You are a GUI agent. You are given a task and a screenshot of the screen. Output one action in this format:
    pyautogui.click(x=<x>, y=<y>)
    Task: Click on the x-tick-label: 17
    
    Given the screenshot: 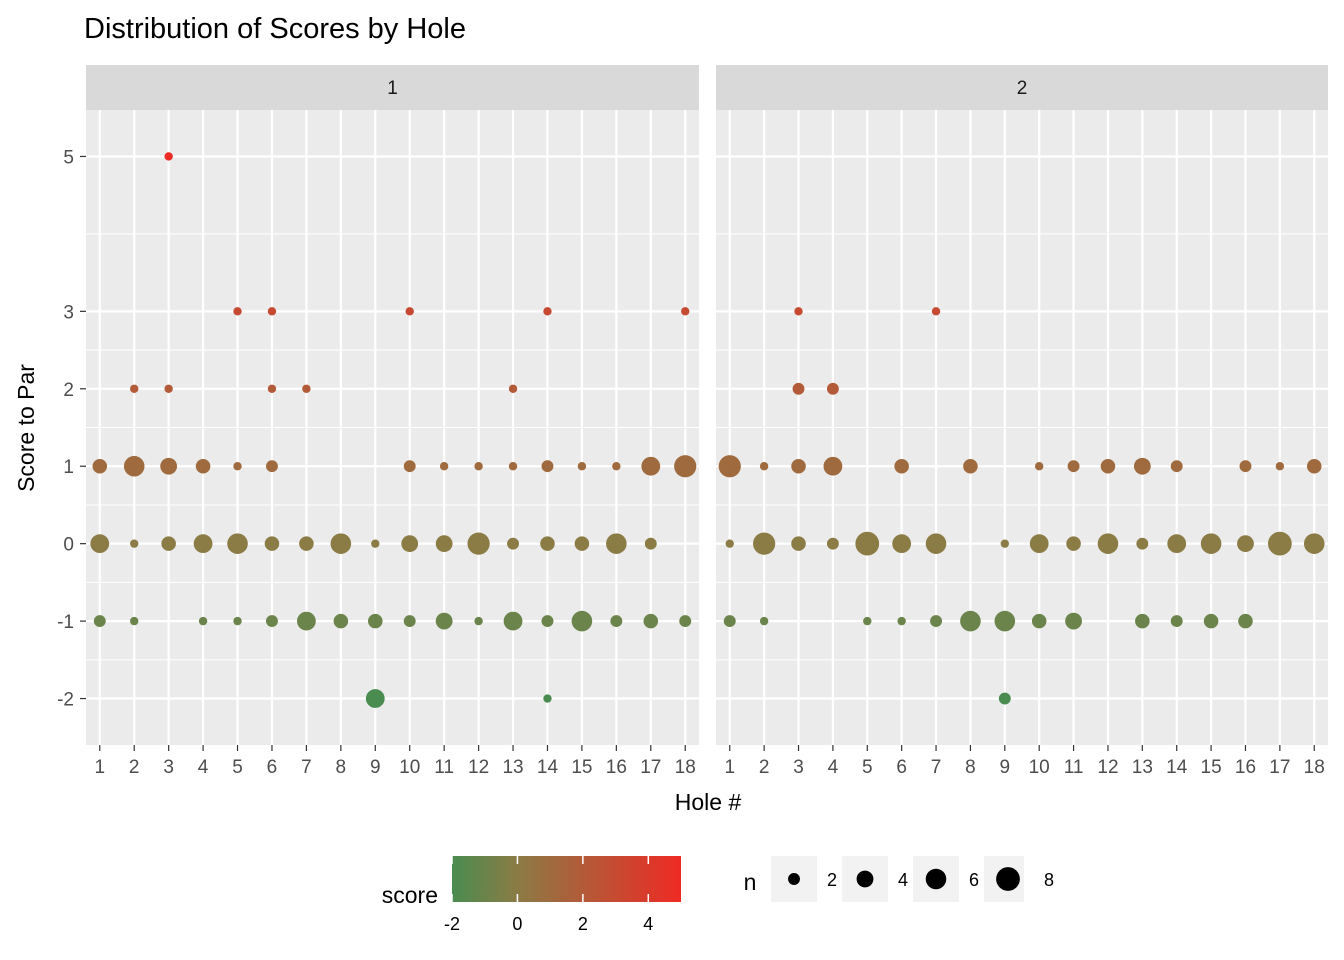 What is the action you would take?
    pyautogui.click(x=1279, y=767)
    